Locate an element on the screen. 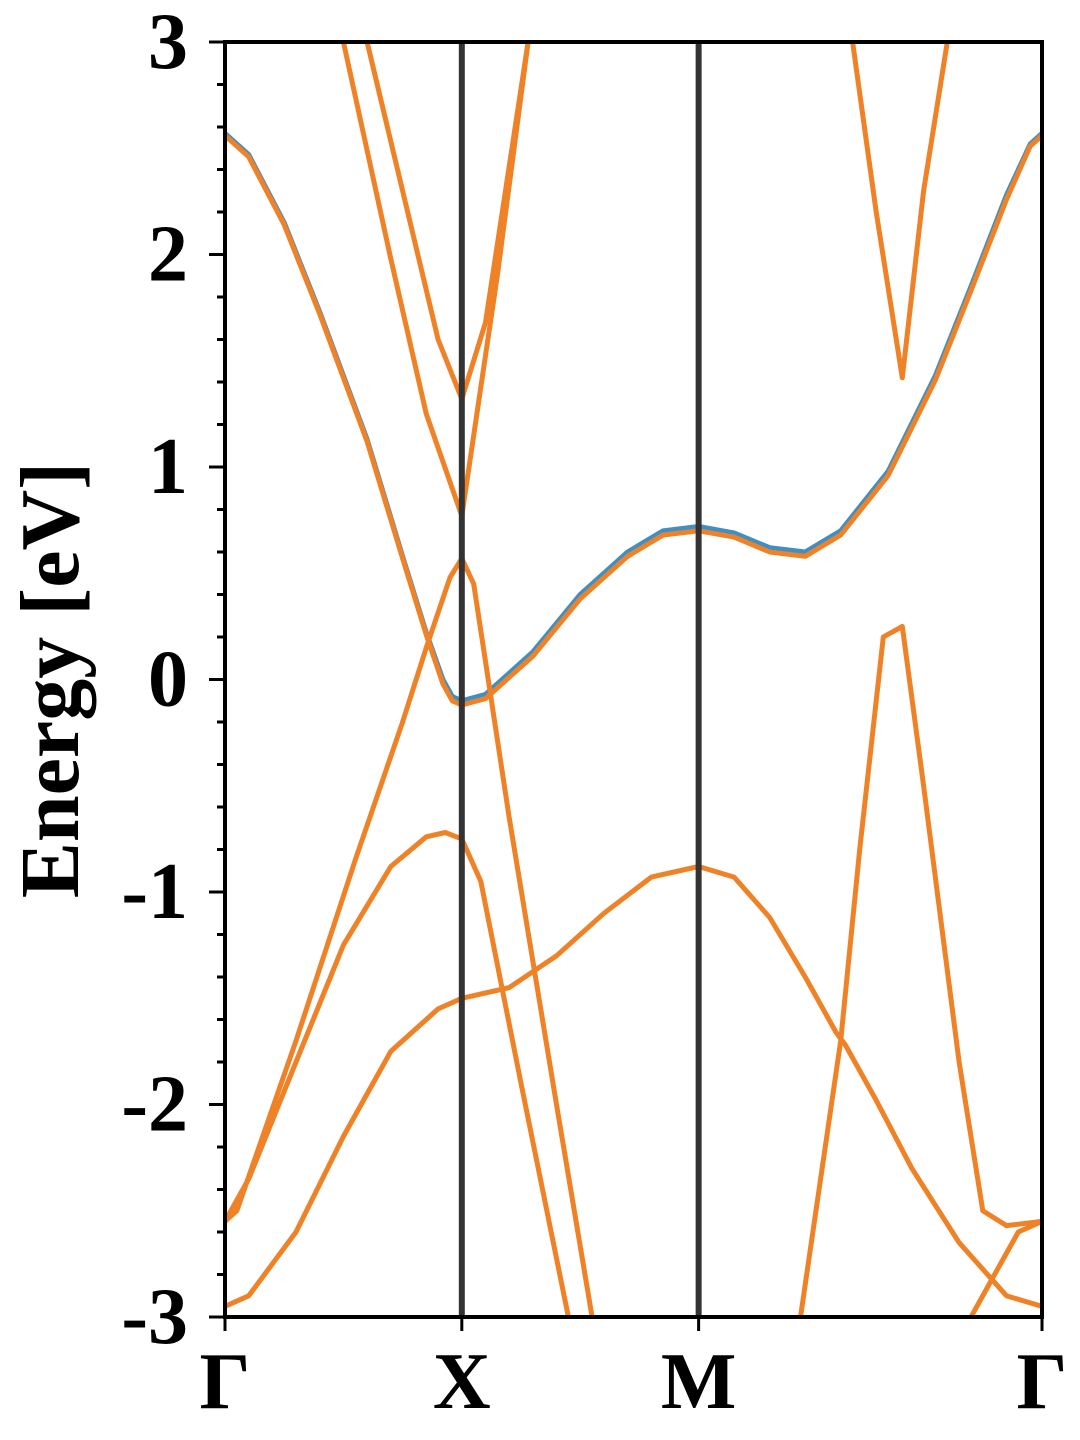 Image resolution: width=1080 pixels, height=1440 pixels. y-tick-label: -1 is located at coordinates (154, 892).